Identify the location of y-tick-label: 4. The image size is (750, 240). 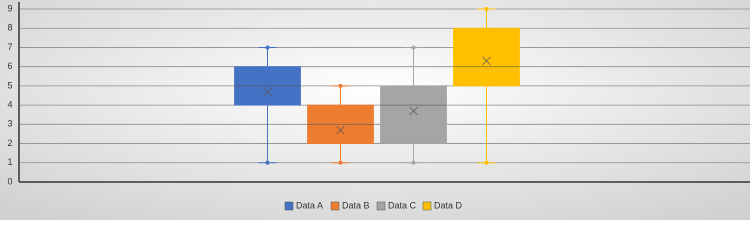
(9, 104).